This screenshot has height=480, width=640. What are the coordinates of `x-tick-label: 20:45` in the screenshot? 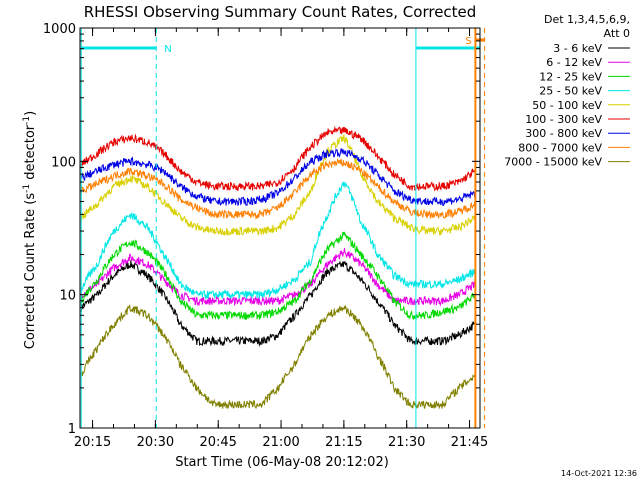 It's located at (217, 442).